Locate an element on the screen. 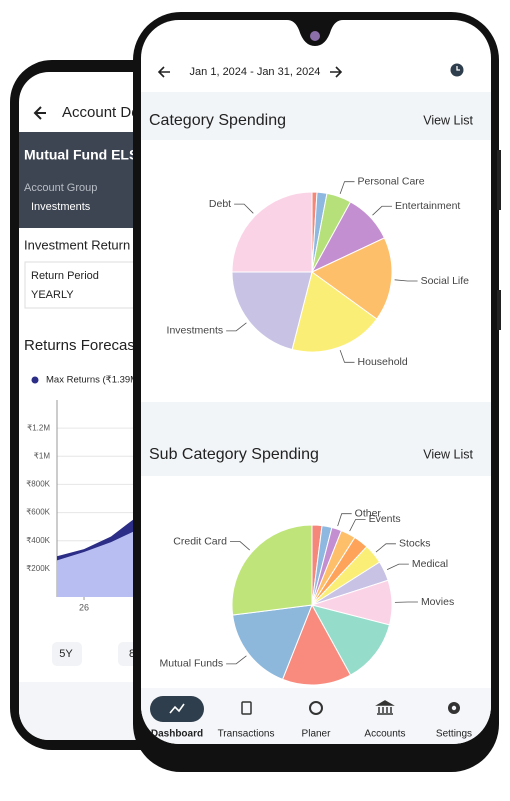 This screenshot has width=510, height=801. x-tick-label: 26 is located at coordinates (84, 607).